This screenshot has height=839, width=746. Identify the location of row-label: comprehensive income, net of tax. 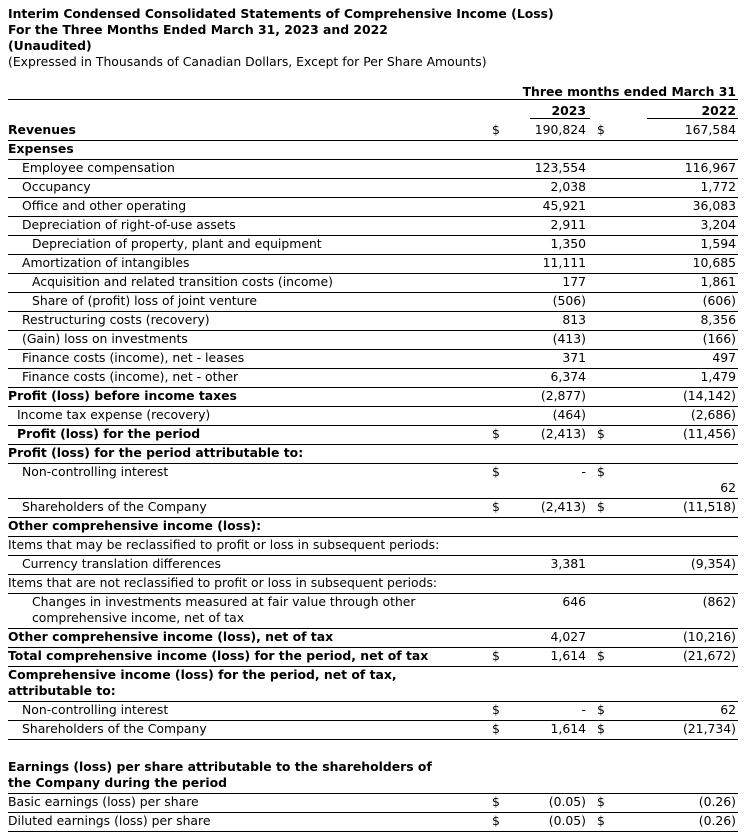
(138, 617).